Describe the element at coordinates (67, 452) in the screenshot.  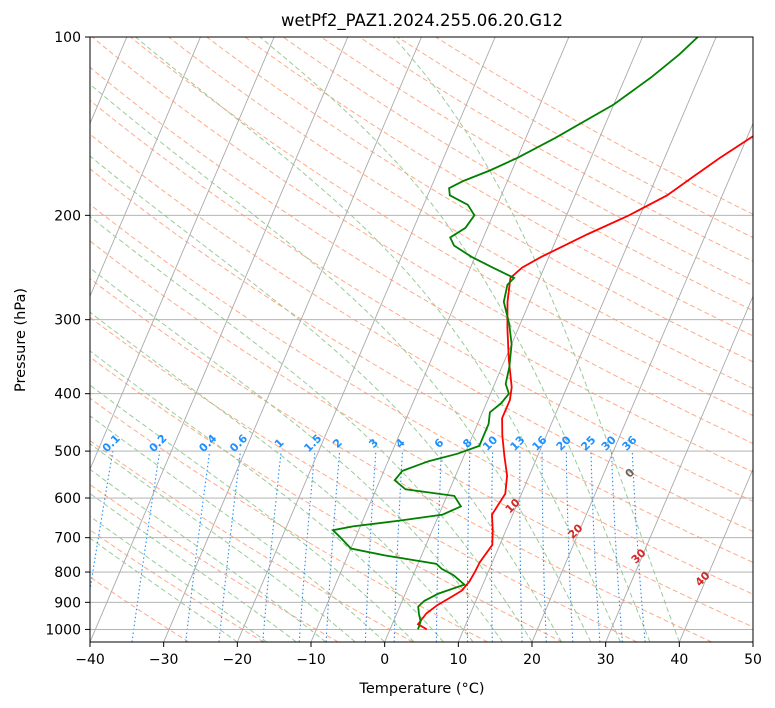
I see `y-tick-label: 500` at that location.